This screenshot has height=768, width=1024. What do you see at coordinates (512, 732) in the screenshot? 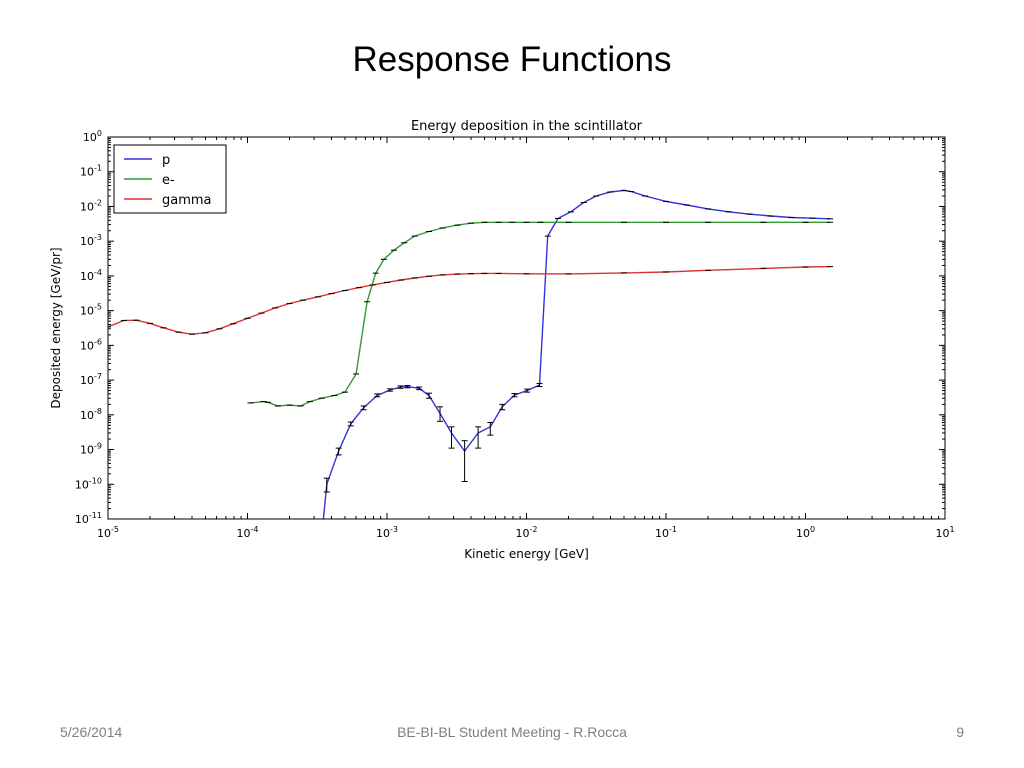
I see `footer-center-text: BE-BI-BL Student Meeting - R.Rocca` at bounding box center [512, 732].